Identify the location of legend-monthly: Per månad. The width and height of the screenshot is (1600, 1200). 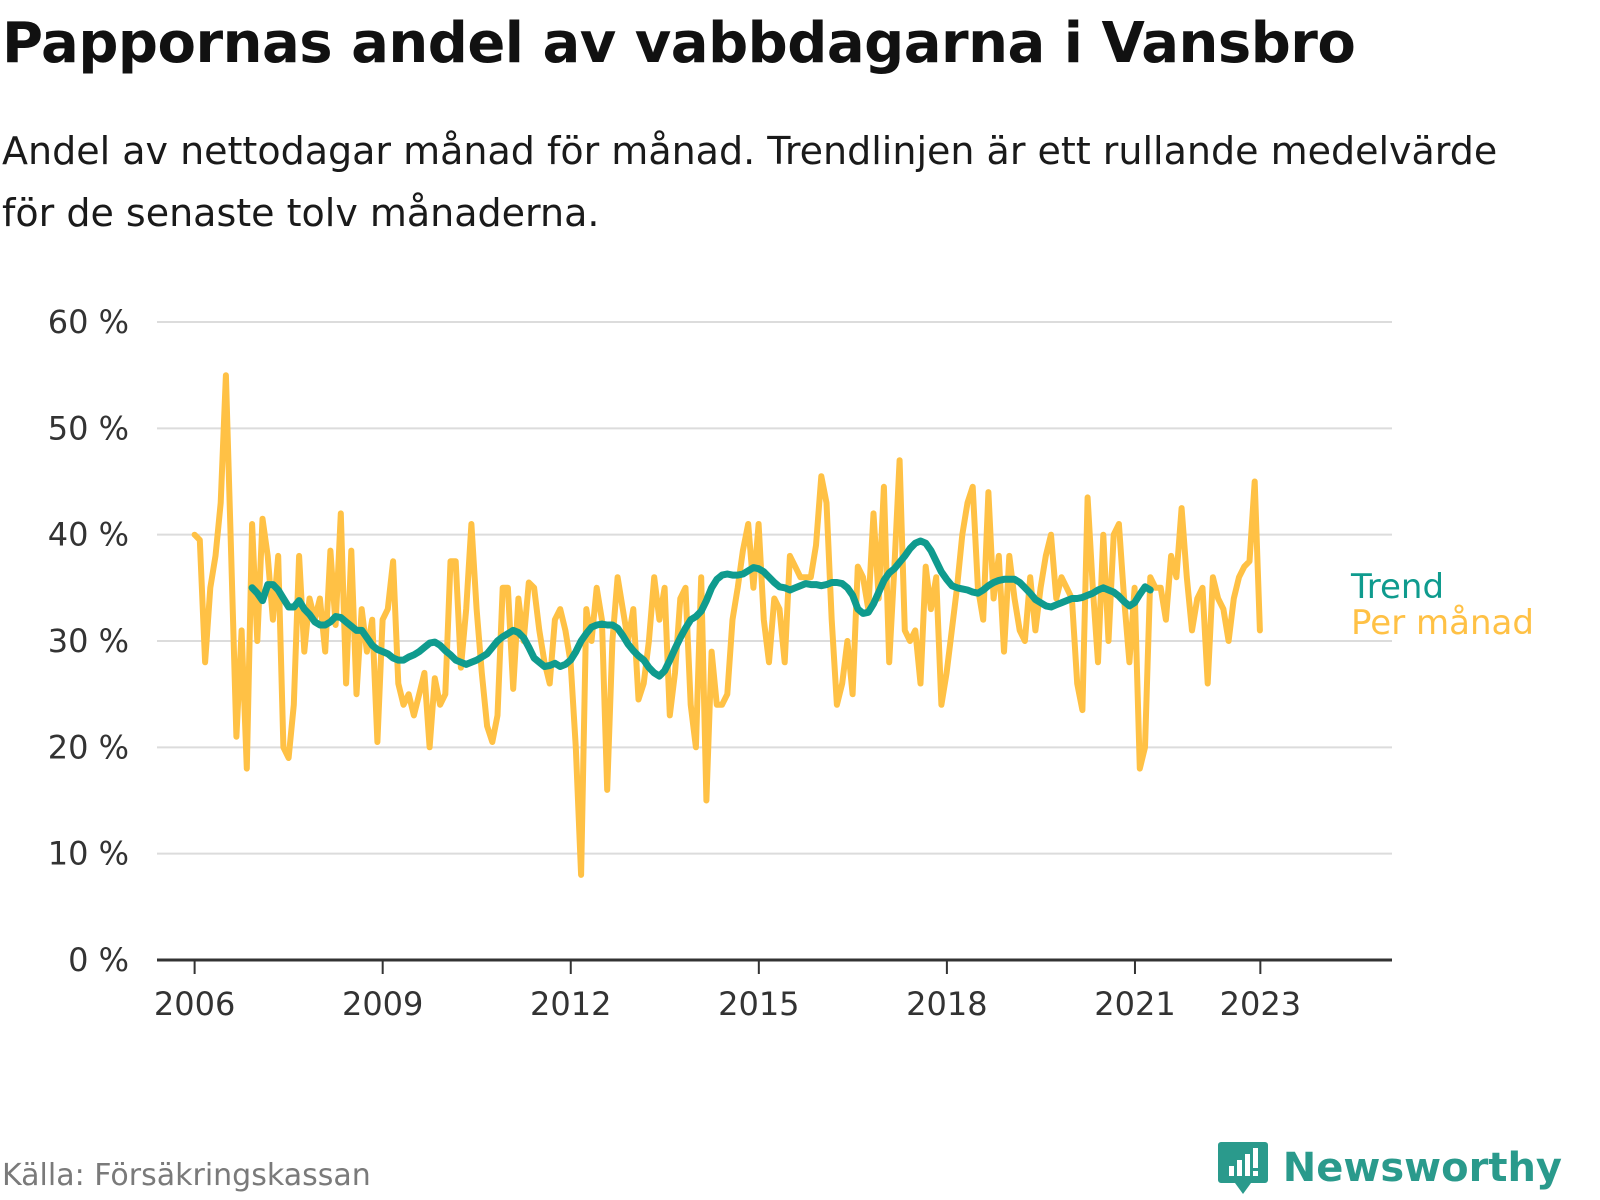
(1442, 623).